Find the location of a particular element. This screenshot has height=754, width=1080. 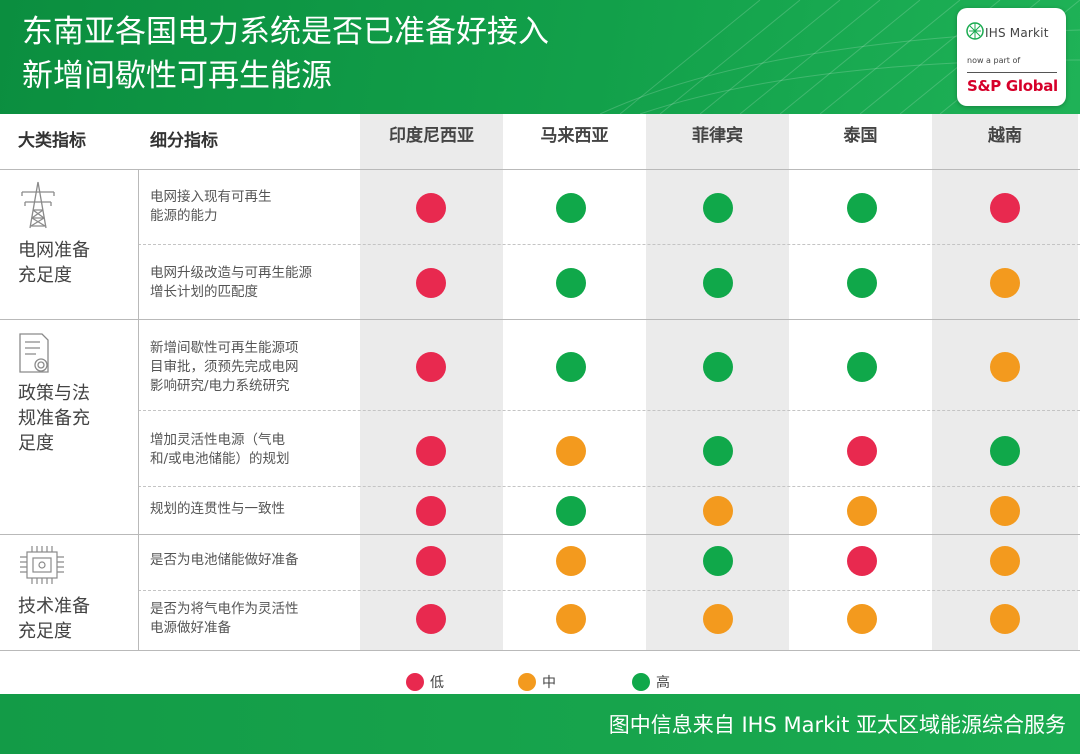

rating-dot-row2-malaysia is located at coordinates (571, 283).